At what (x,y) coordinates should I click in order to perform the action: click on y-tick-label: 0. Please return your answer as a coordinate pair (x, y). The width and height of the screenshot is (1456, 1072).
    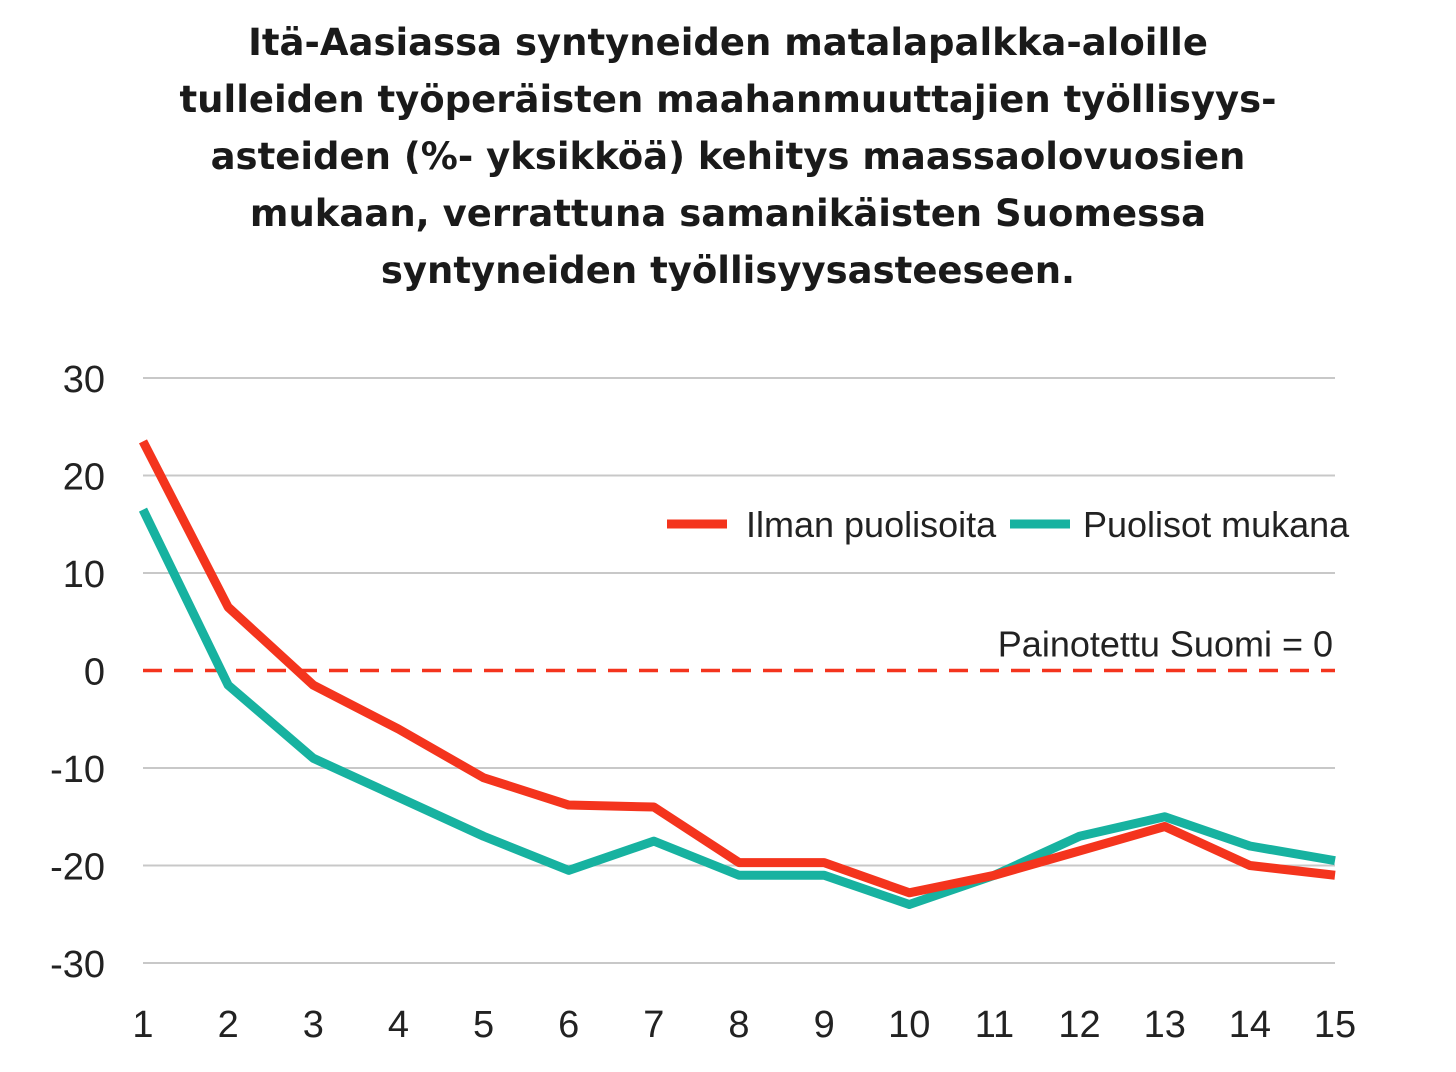
    Looking at the image, I should click on (94, 673).